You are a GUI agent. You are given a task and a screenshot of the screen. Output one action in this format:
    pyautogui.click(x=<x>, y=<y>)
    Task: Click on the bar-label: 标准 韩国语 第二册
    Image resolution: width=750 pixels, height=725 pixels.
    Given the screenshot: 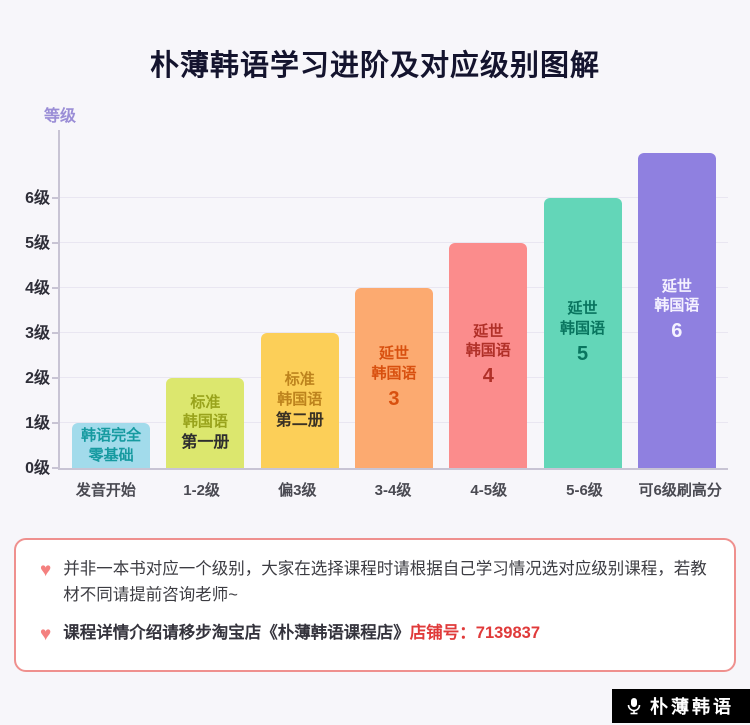 What is the action you would take?
    pyautogui.click(x=300, y=400)
    